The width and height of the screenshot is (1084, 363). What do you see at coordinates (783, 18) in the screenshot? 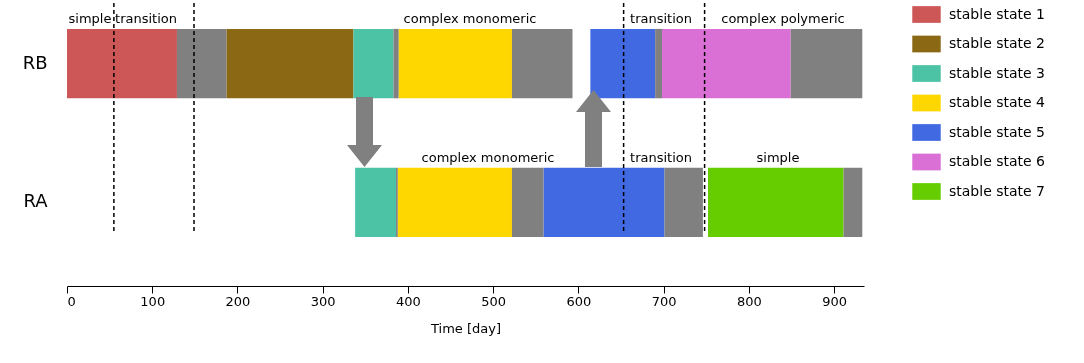
I see `annotation: complex polymeric` at bounding box center [783, 18].